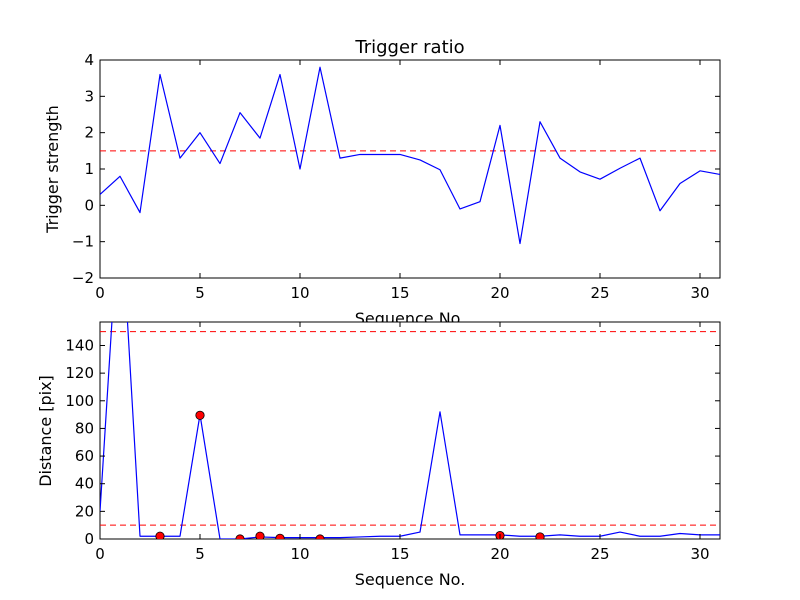 The height and width of the screenshot is (600, 800). What do you see at coordinates (84, 511) in the screenshot?
I see `bottom-chart-y-tick-label: 20` at bounding box center [84, 511].